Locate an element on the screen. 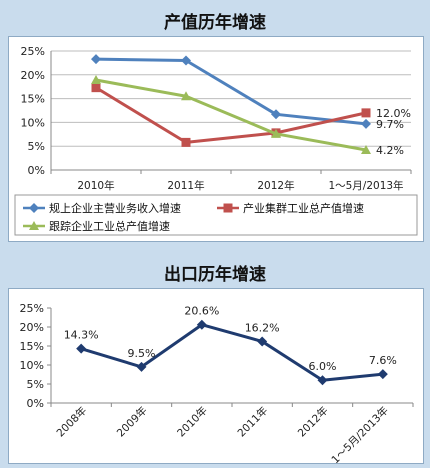 This screenshot has height=468, width=430. data-label: 12.0% is located at coordinates (393, 113).